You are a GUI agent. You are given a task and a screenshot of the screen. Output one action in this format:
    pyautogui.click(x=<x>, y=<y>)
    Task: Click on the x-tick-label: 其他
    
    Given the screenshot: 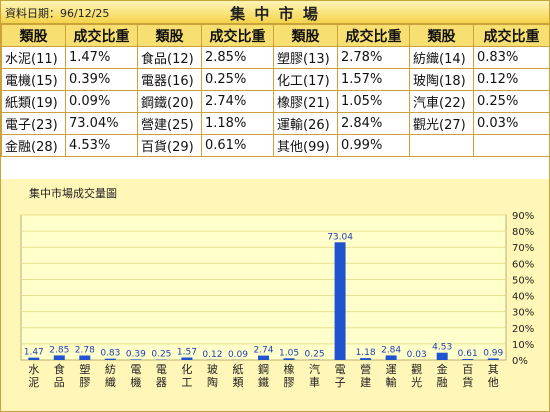 What is the action you would take?
    pyautogui.click(x=493, y=376)
    